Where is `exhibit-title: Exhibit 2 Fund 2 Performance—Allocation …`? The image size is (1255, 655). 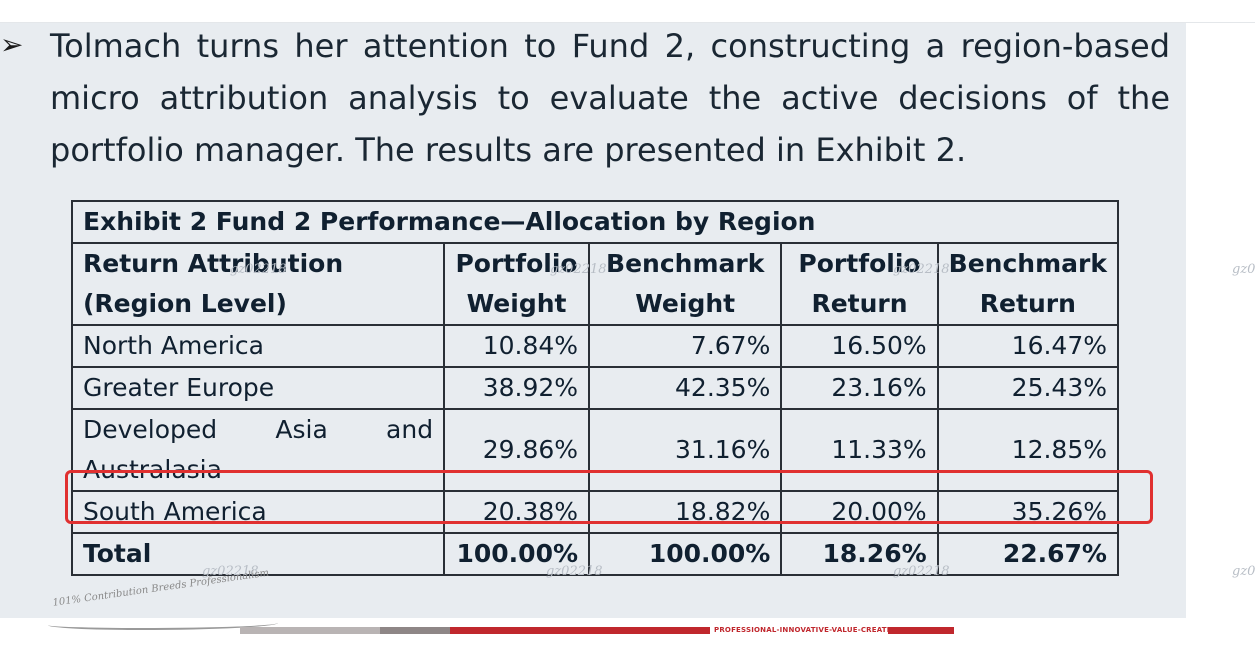 exhibit-title: Exhibit 2 Fund 2 Performance—Allocation … is located at coordinates (595, 222).